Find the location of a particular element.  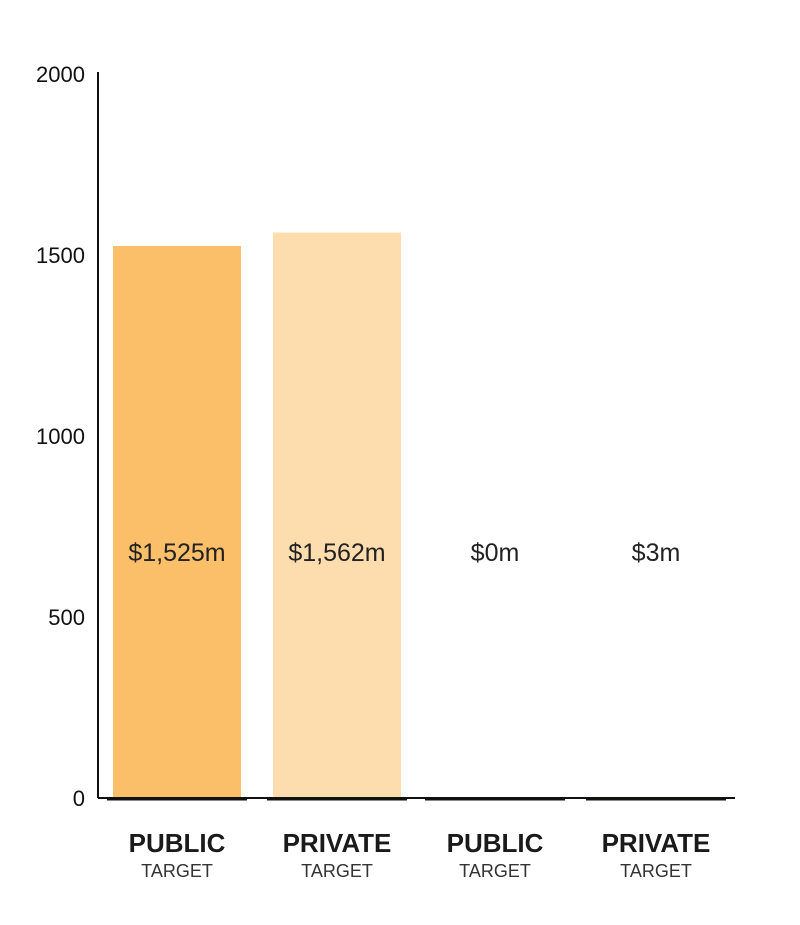

y-tick-label: 1000 is located at coordinates (60, 436).